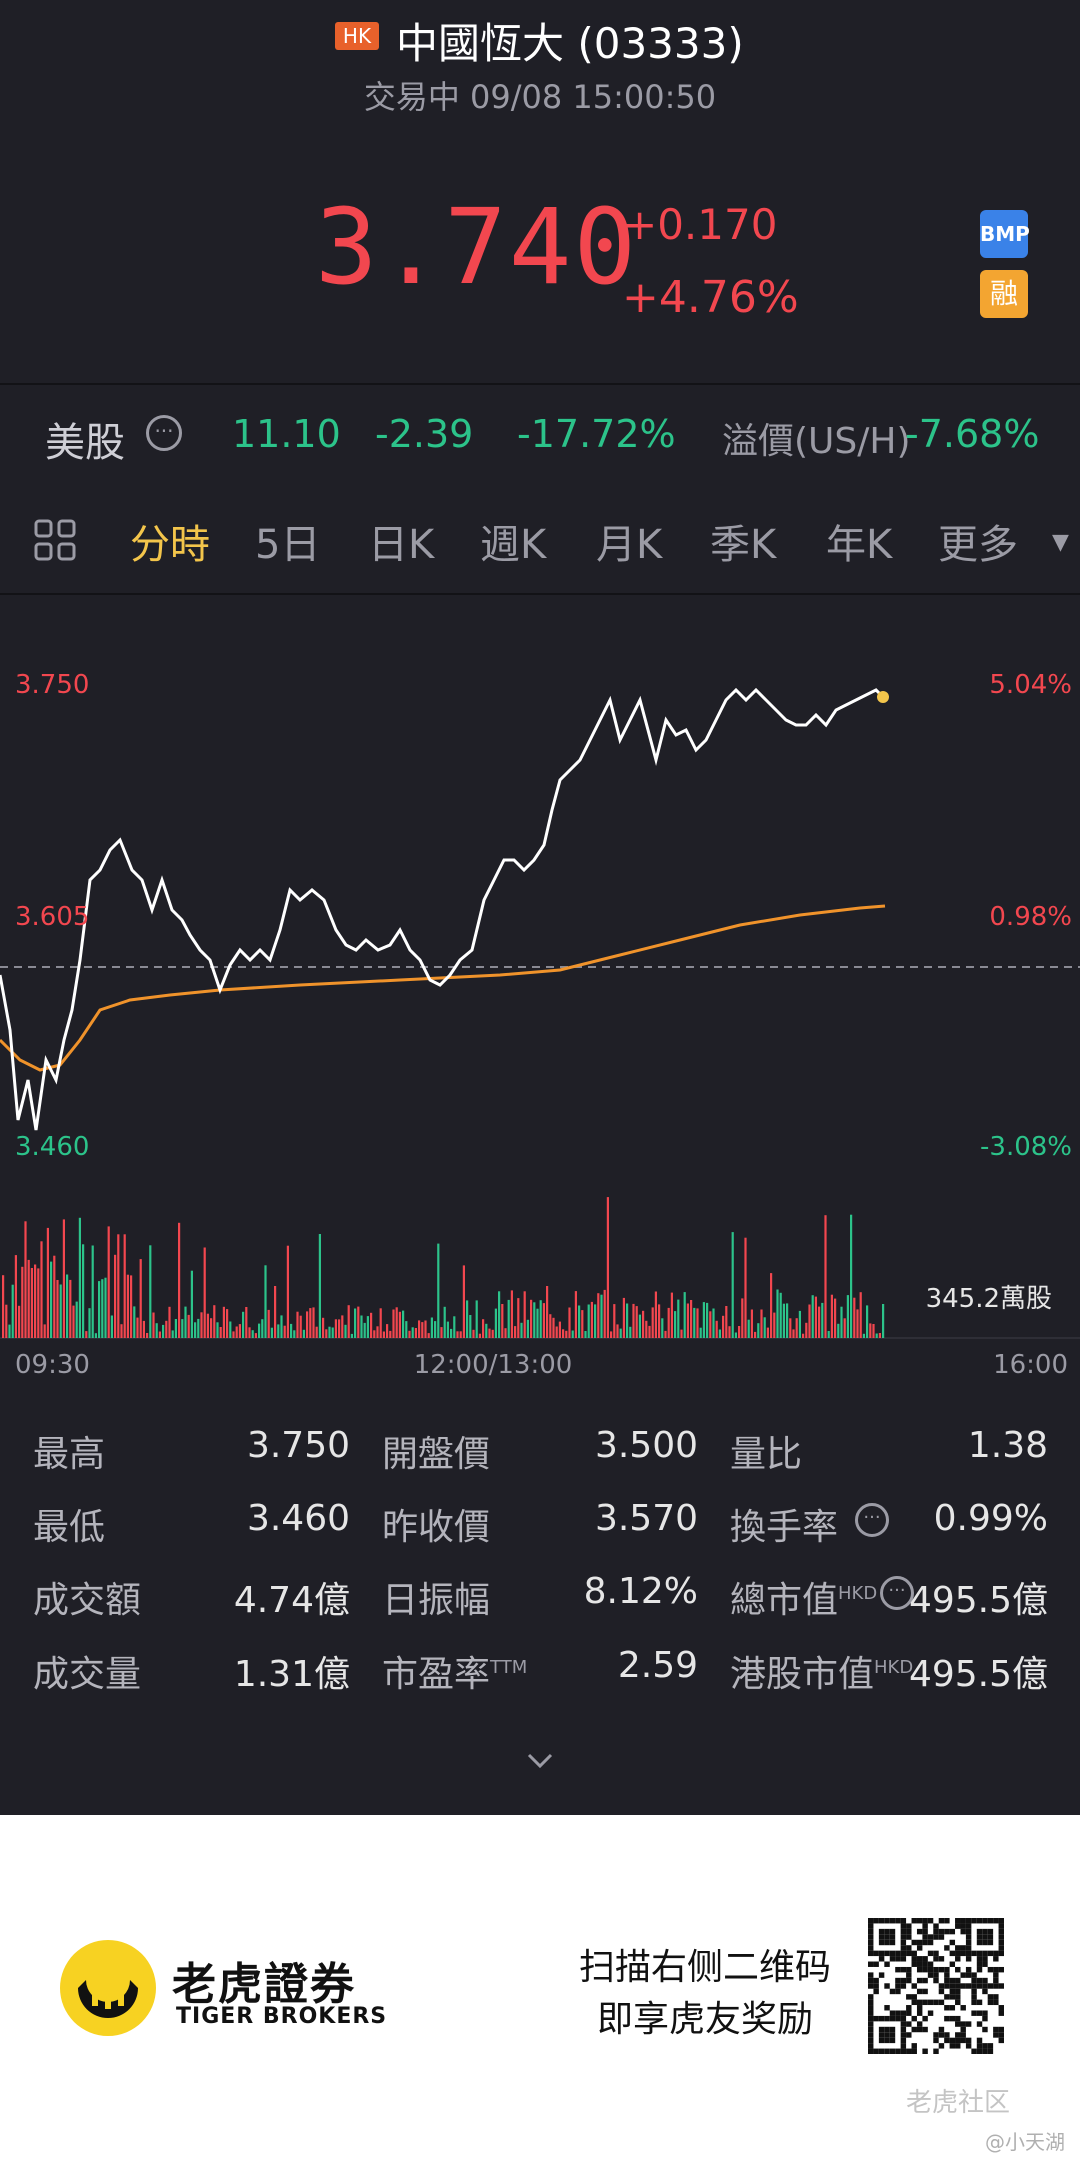 The image size is (1080, 2159). What do you see at coordinates (85, 443) in the screenshot?
I see `us-stock-label: 美股` at bounding box center [85, 443].